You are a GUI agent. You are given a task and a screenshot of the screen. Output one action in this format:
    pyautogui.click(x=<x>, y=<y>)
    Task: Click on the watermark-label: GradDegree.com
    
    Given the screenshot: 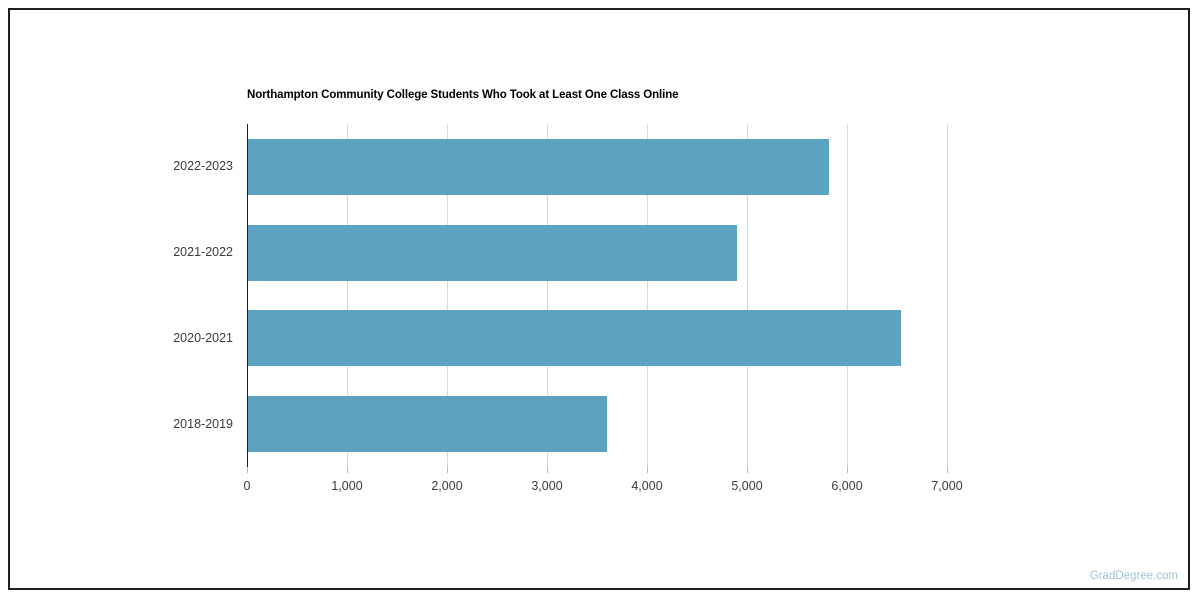 What is the action you would take?
    pyautogui.click(x=1133, y=576)
    